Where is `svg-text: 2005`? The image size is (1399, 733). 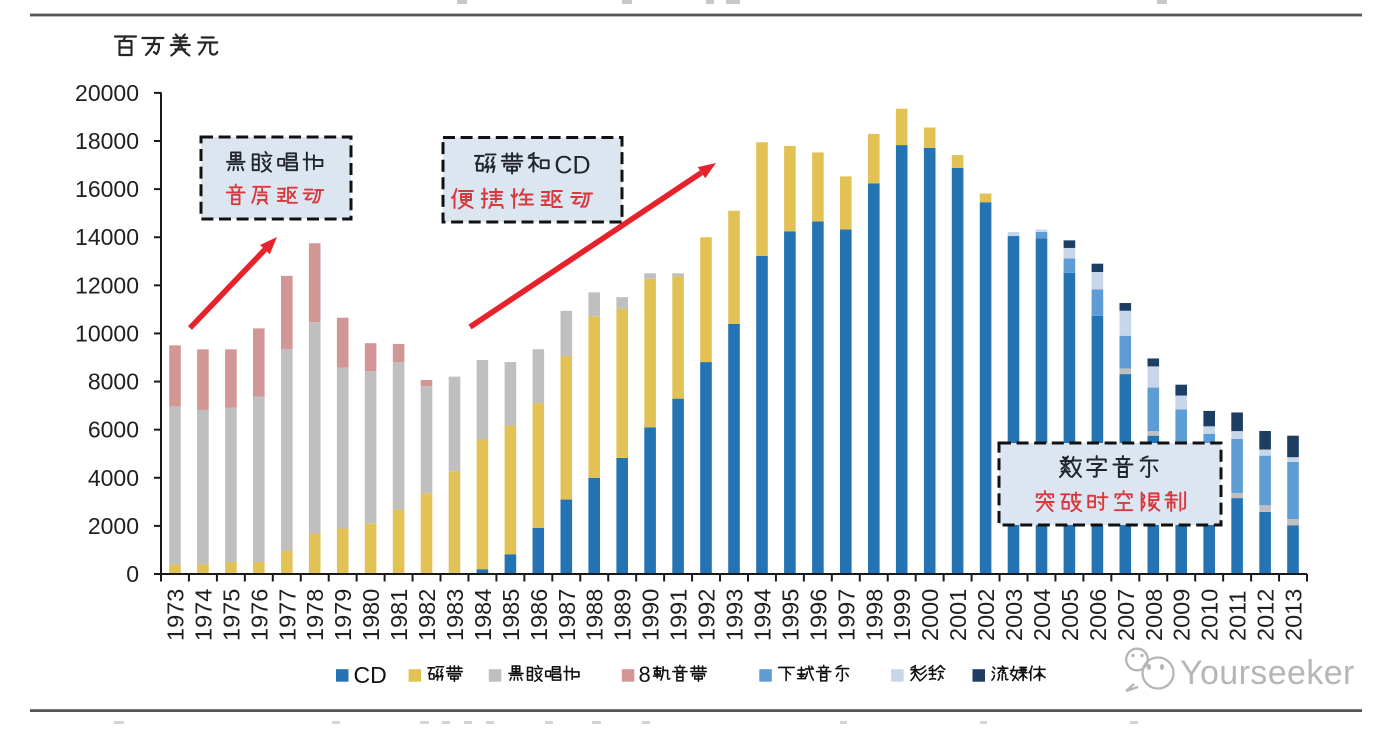 svg-text: 2005 is located at coordinates (1070, 615).